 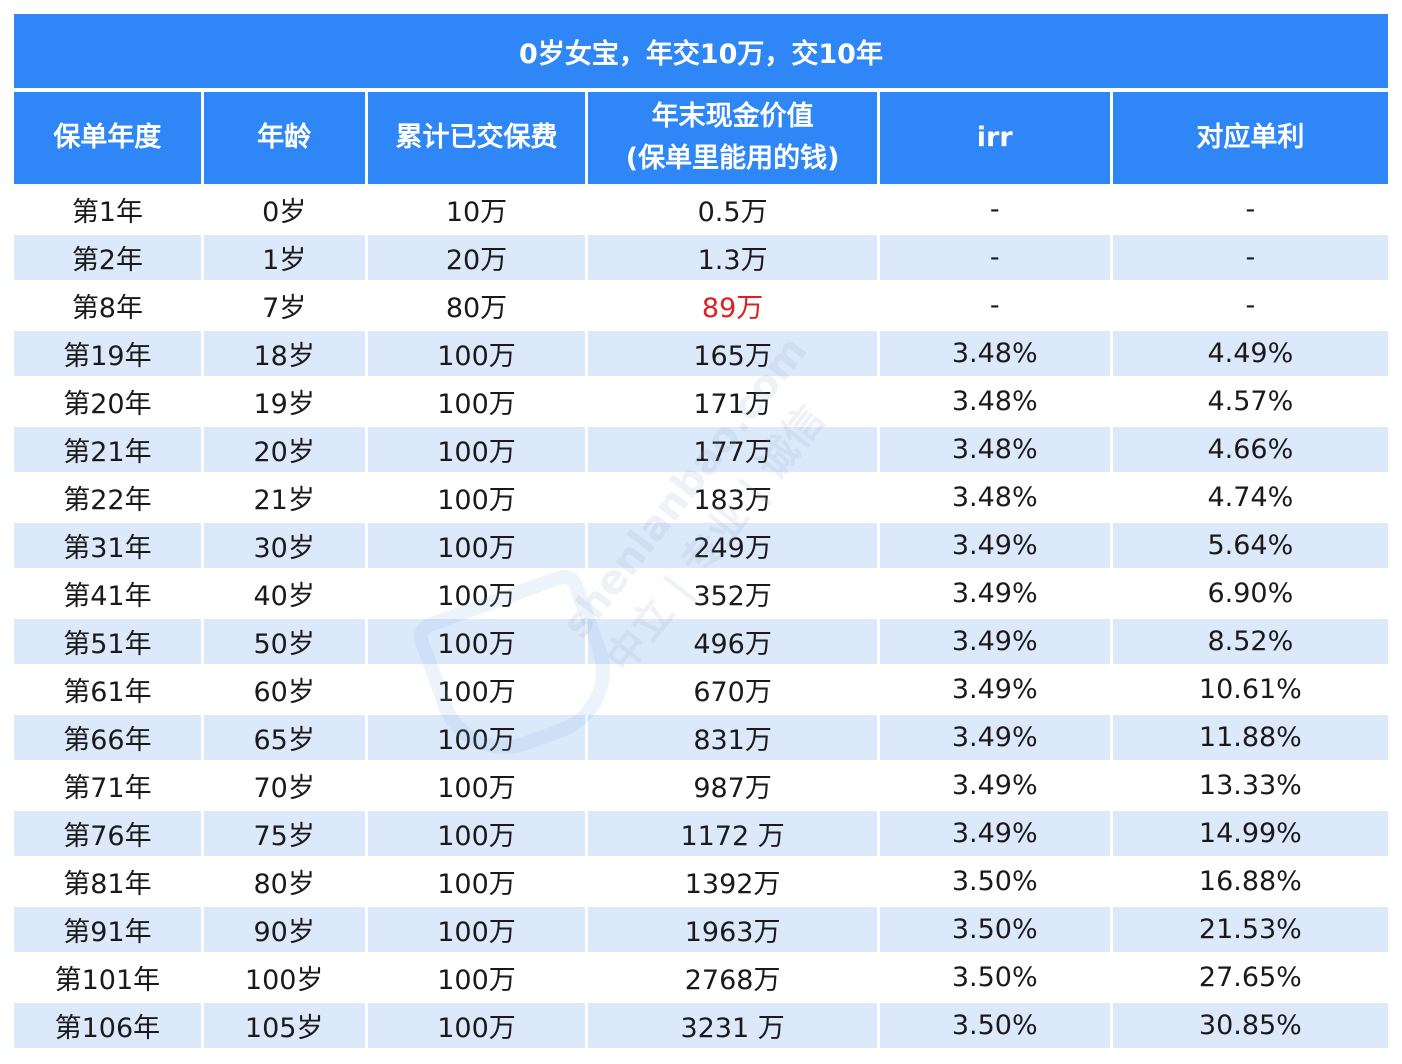 I want to click on table-row: 第41年 40岁 100万 352万 3.49% 6.90%, so click(x=701, y=595).